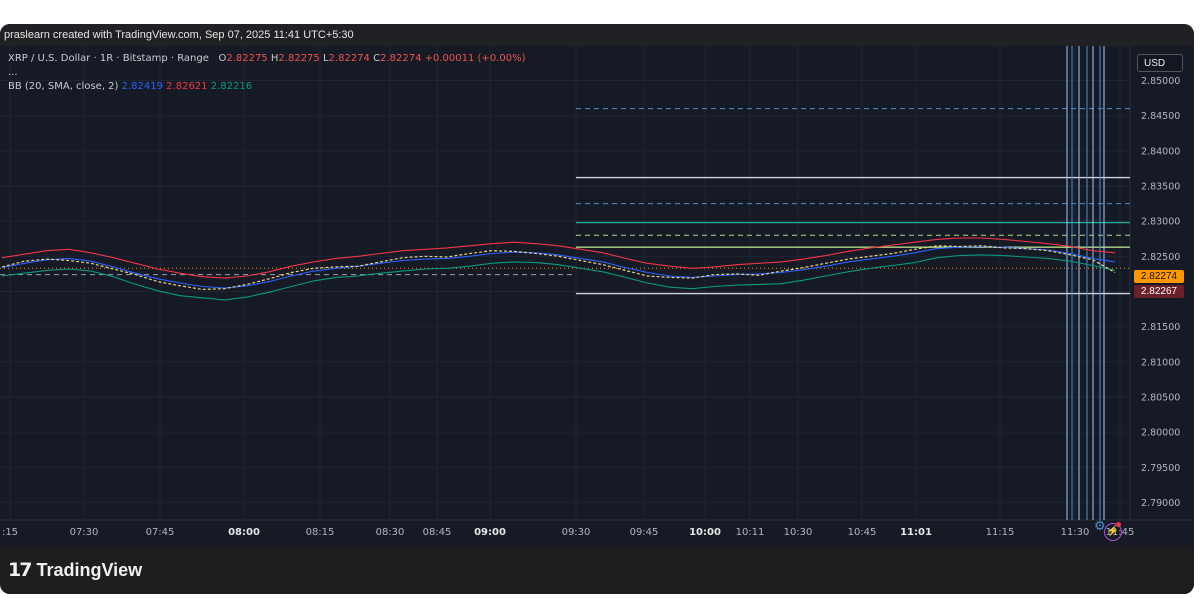 Image resolution: width=1200 pixels, height=598 pixels. I want to click on series-line-price, so click(558, 268).